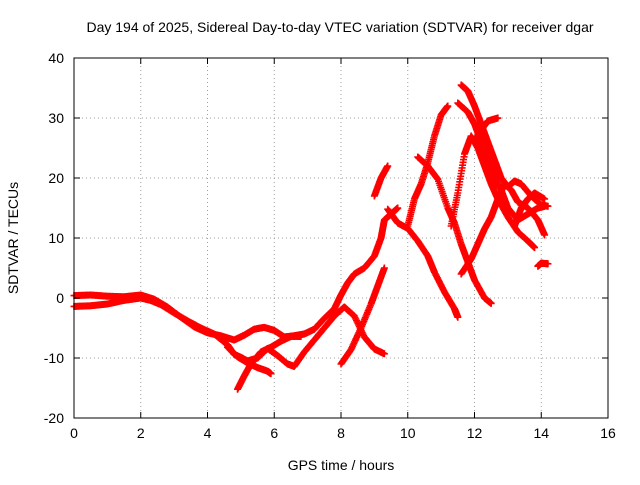  I want to click on x-tick-label: 0, so click(74, 433).